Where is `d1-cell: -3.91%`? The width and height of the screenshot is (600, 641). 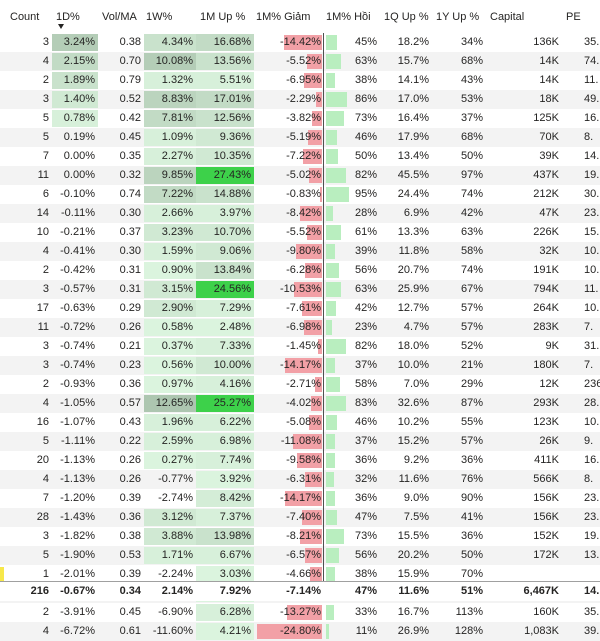 d1-cell: -3.91% is located at coordinates (77, 612).